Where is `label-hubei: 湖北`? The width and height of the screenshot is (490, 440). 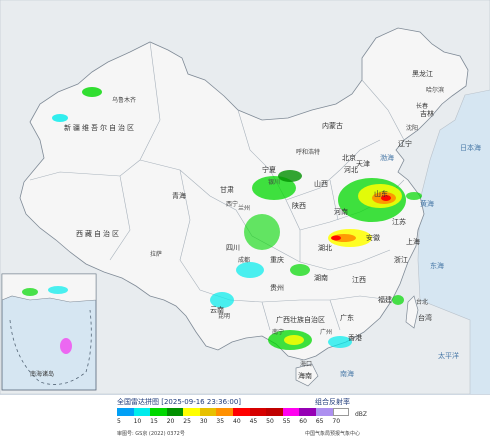
label-hubei: 湖北 is located at coordinates (325, 247).